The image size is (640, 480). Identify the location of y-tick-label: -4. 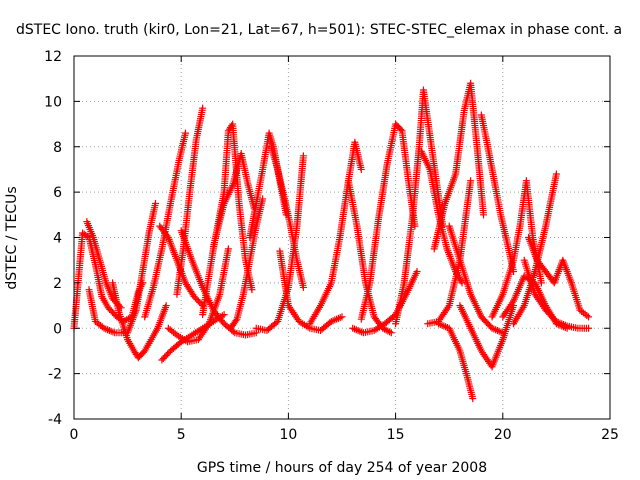
(55, 420).